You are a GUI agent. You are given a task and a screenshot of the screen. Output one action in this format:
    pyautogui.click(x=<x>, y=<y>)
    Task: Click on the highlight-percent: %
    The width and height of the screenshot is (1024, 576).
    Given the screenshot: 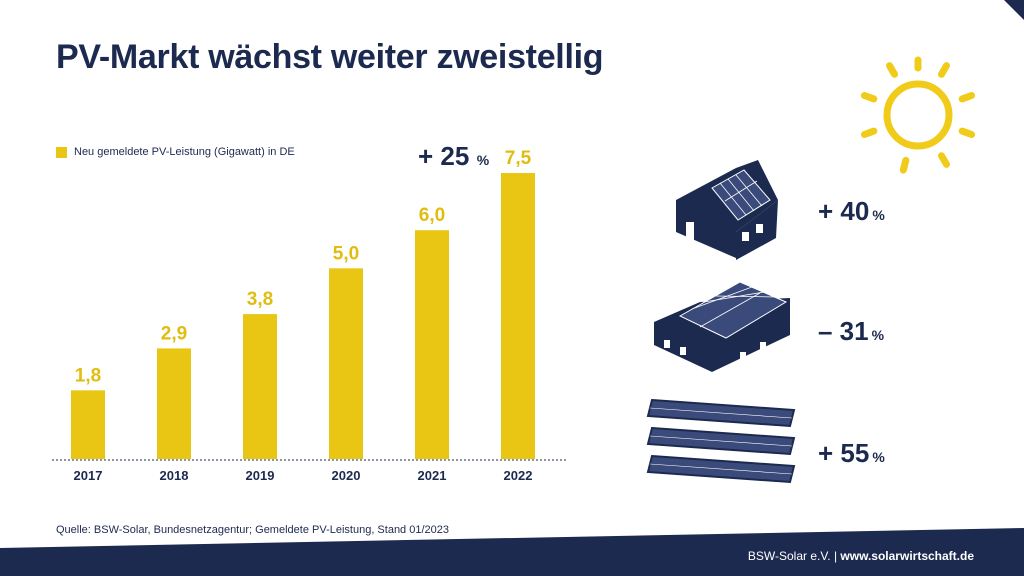 What is the action you would take?
    pyautogui.click(x=483, y=160)
    